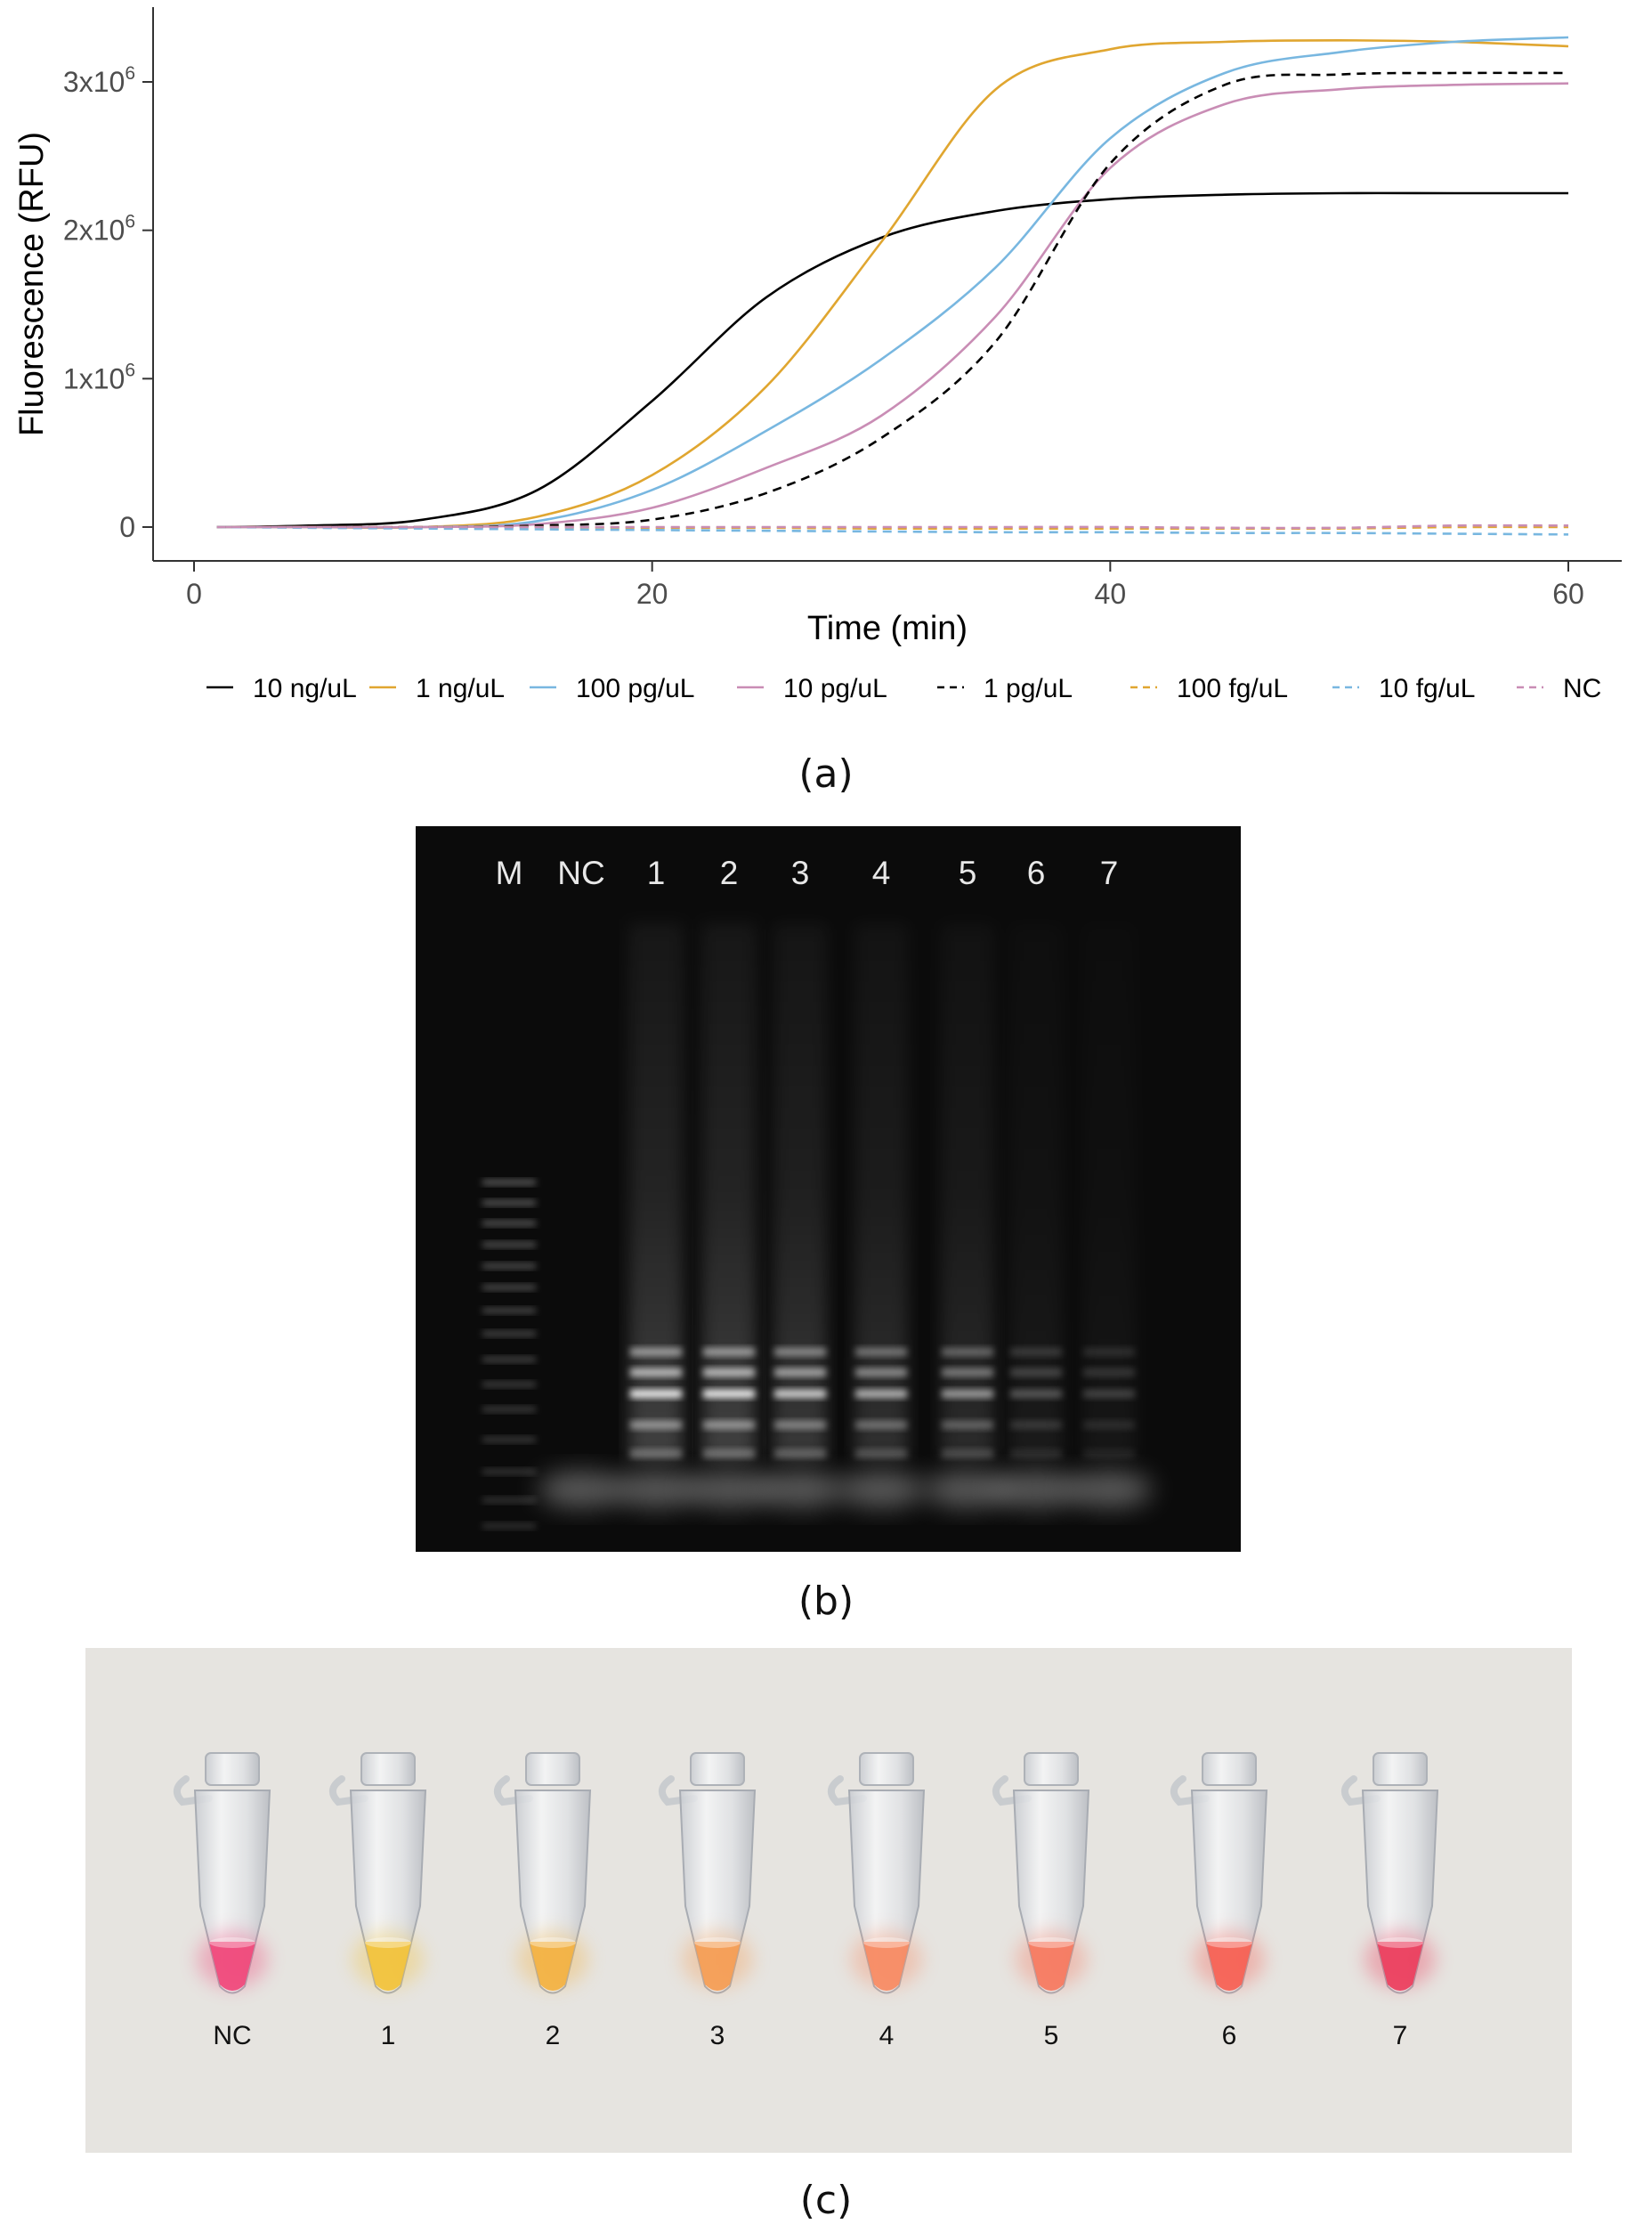  Describe the element at coordinates (305, 688) in the screenshot. I see `legend-label-0: 10 ng/uL` at that location.